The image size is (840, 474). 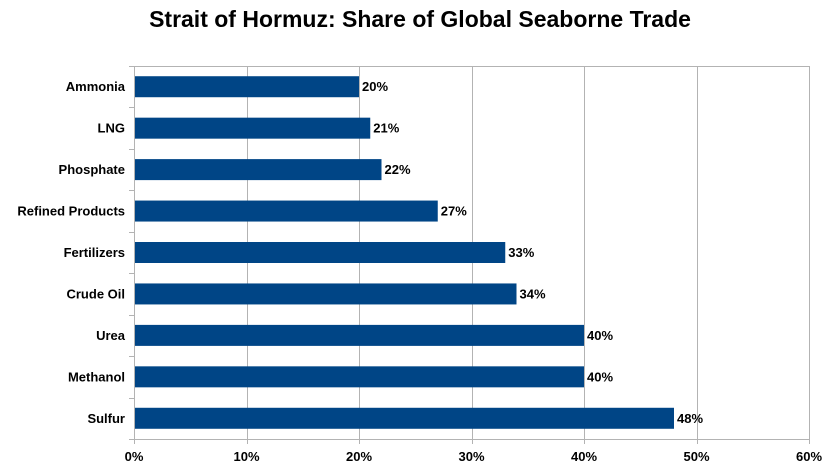 What do you see at coordinates (96, 86) in the screenshot?
I see `category-label: Ammonia` at bounding box center [96, 86].